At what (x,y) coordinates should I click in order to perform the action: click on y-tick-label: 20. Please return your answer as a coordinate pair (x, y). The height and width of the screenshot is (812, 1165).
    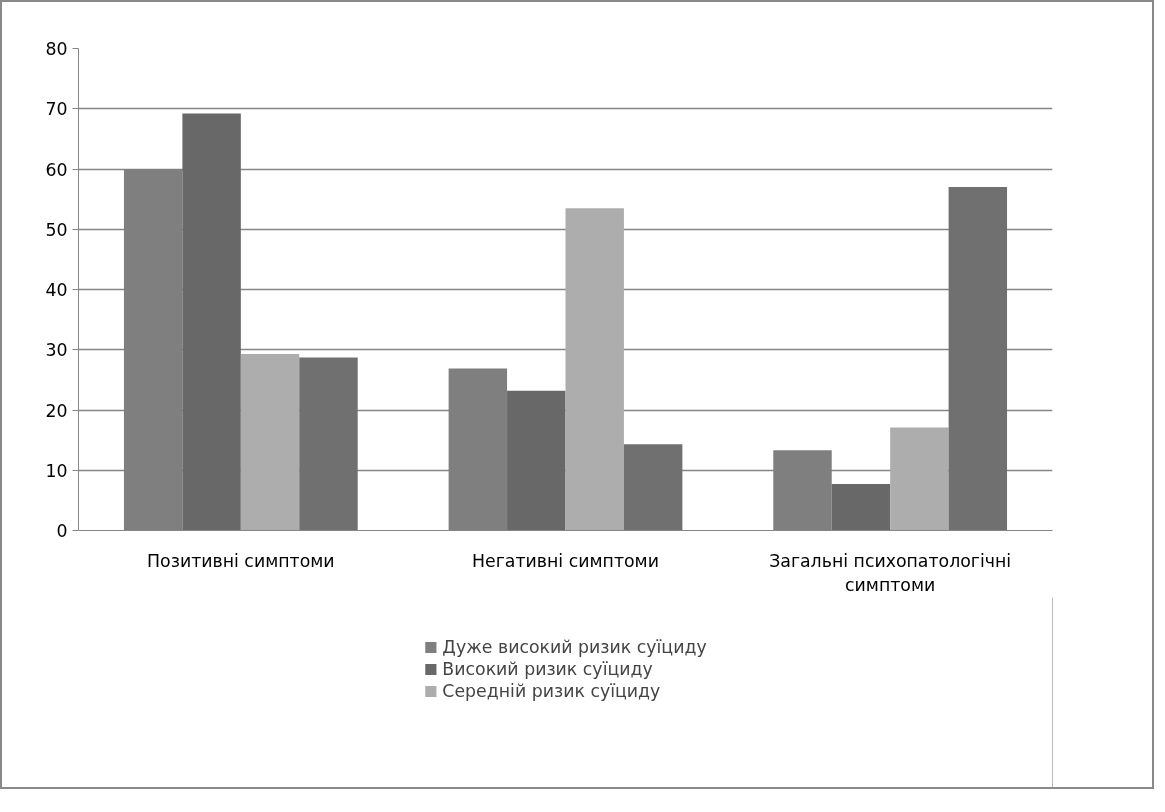
    Looking at the image, I should click on (56, 410).